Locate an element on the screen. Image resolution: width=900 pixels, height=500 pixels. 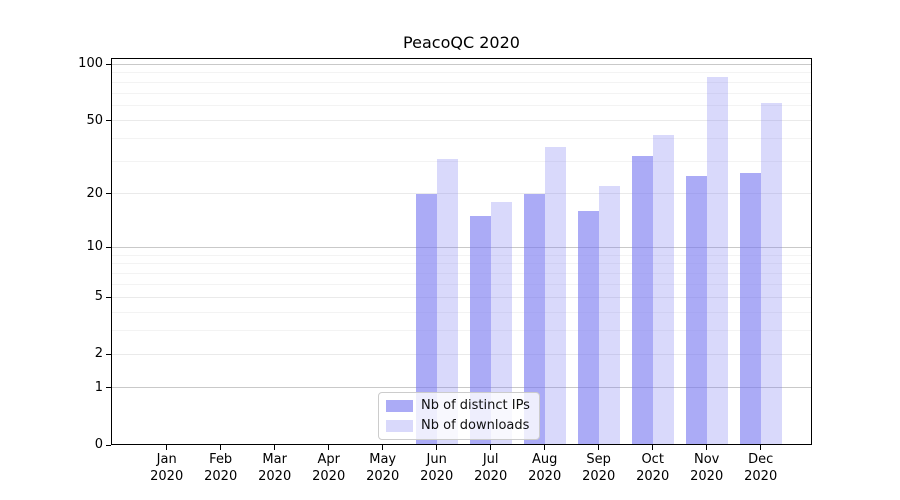
y-axis-labels: 0 1 2 5 10 20 50 100 is located at coordinates (51, 254).